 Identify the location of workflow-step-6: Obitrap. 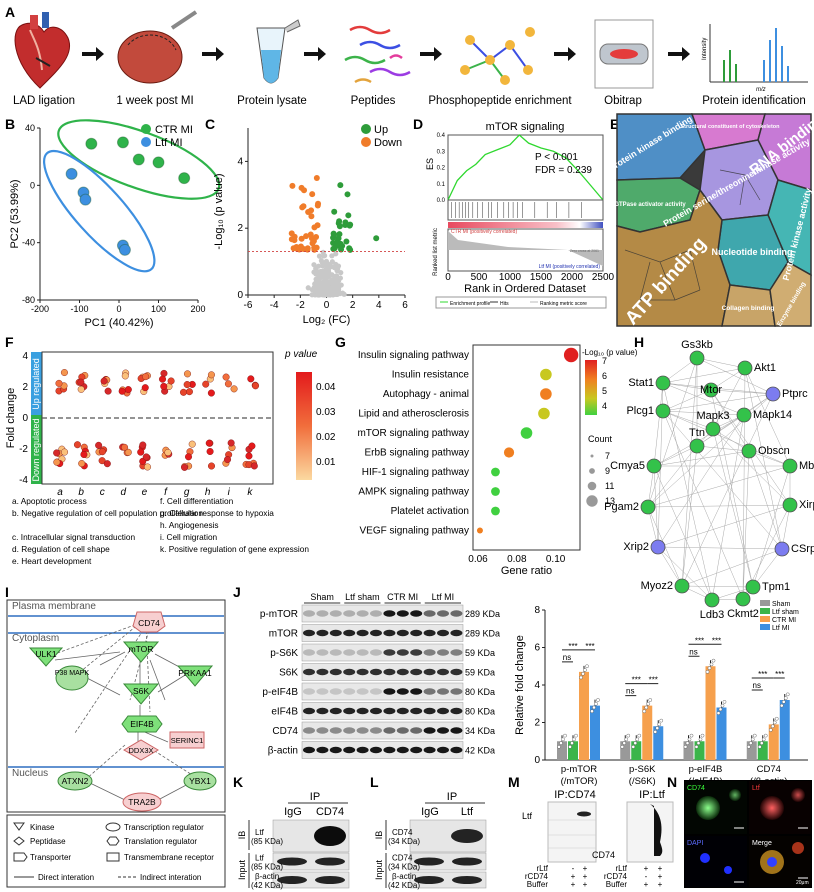
(623, 101).